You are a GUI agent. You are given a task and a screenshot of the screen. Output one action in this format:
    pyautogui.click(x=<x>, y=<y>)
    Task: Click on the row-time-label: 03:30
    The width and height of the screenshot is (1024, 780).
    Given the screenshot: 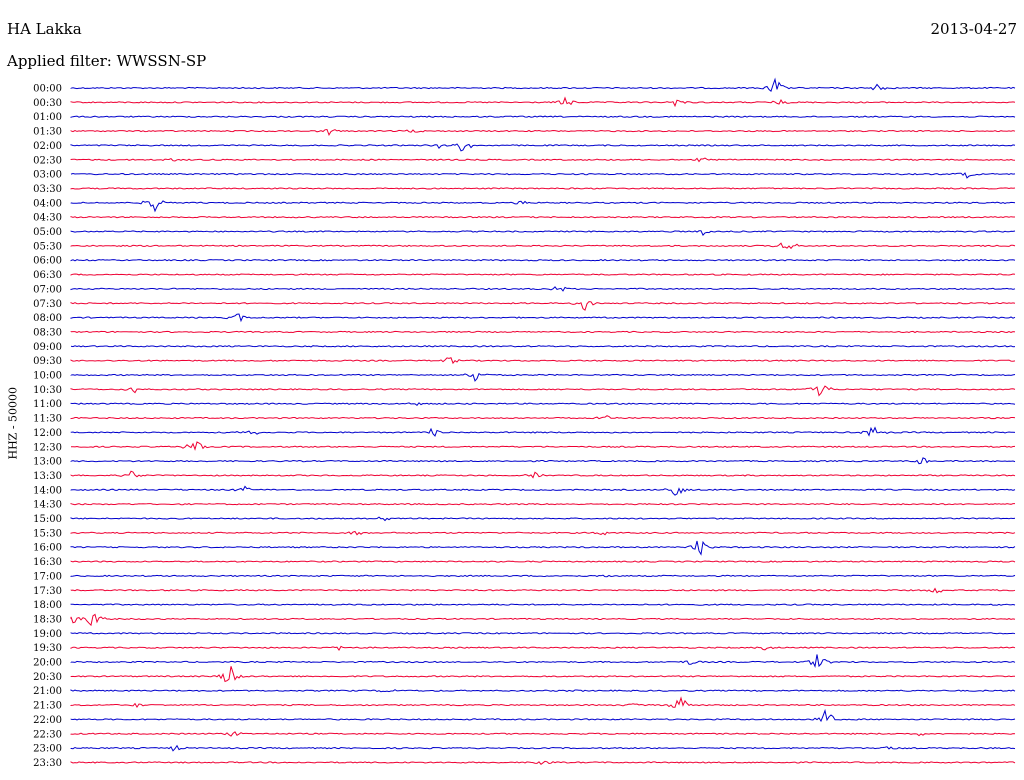 What is the action you would take?
    pyautogui.click(x=47, y=189)
    